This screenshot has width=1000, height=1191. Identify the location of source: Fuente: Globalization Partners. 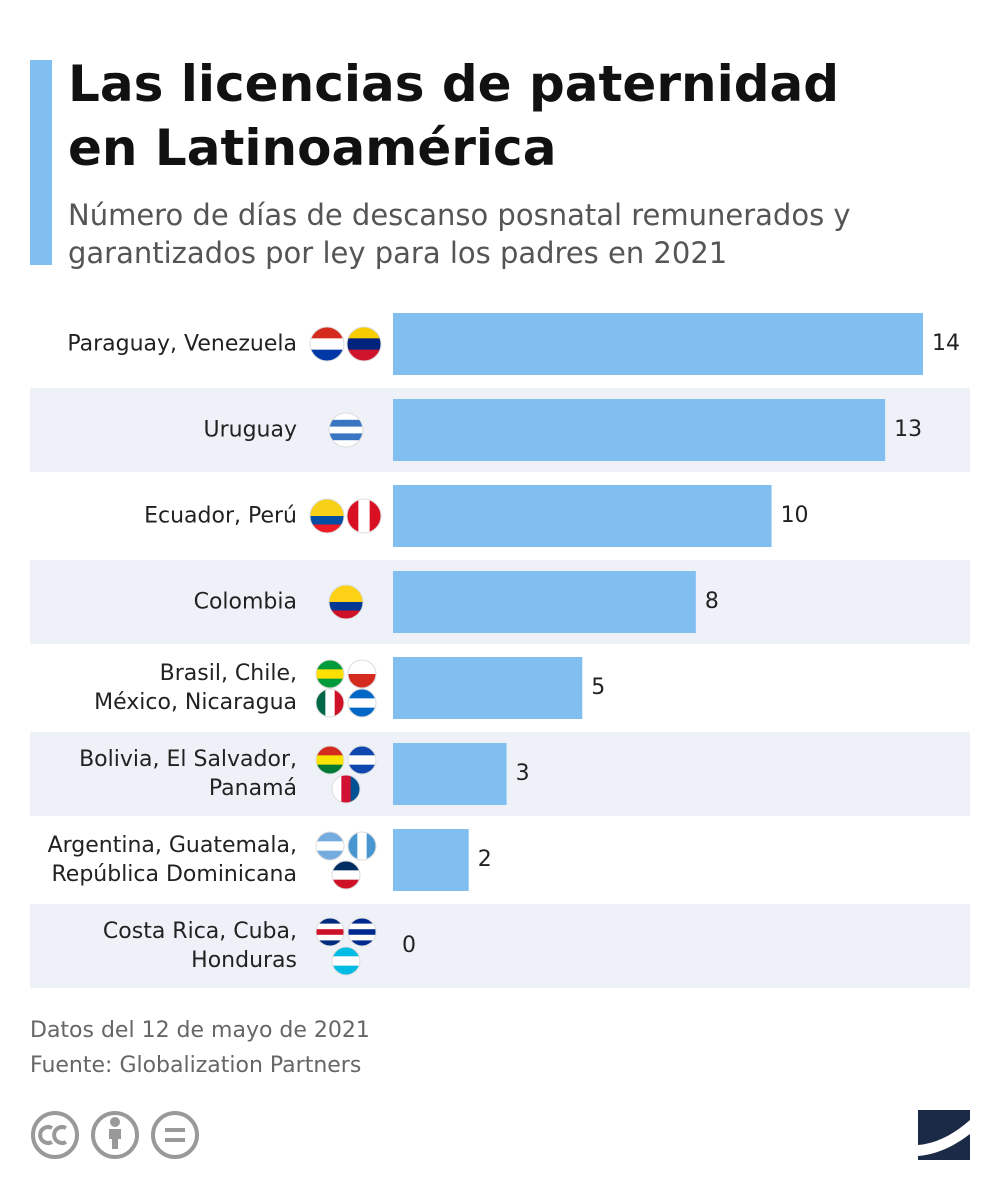
(196, 1065).